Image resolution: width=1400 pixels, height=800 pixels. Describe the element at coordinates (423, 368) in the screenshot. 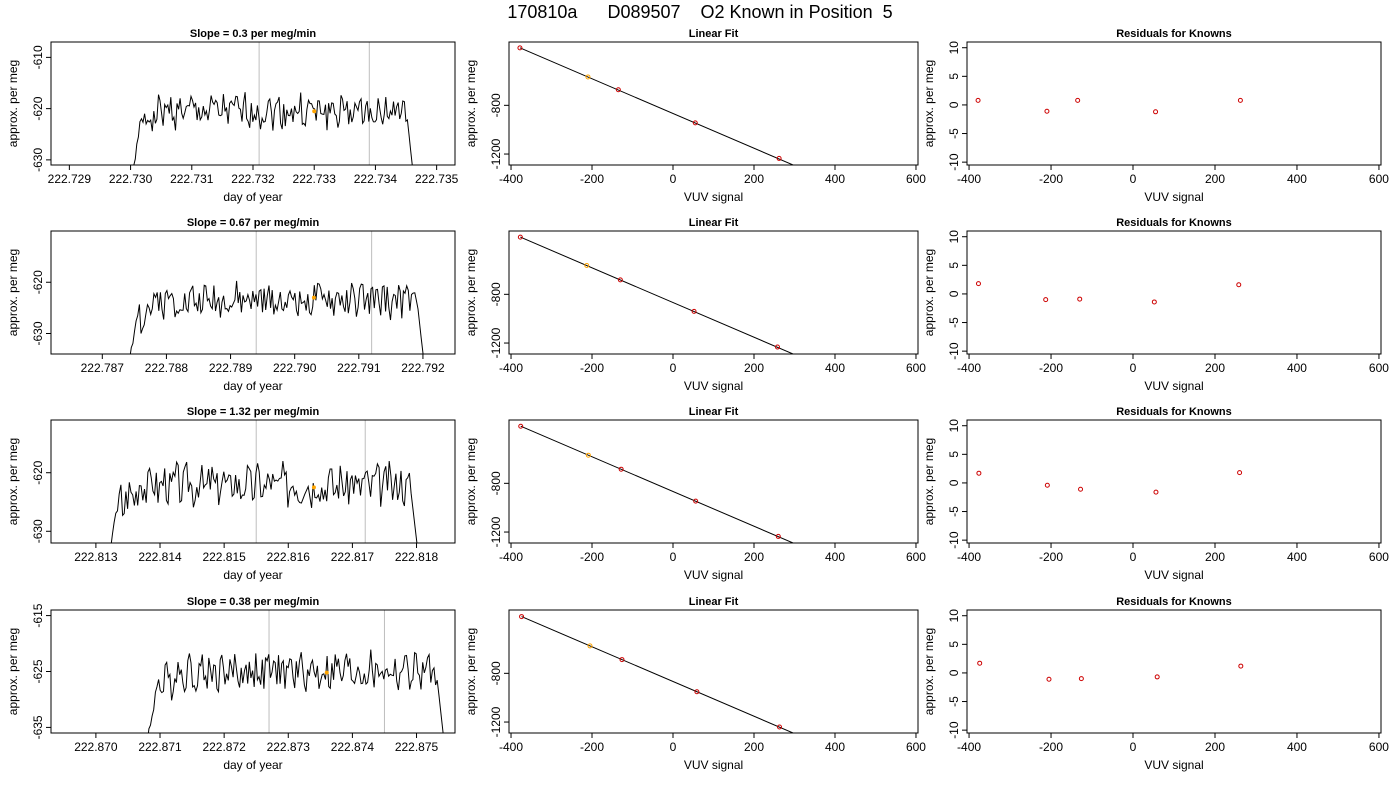

I see `x-tick-label: 222.792` at that location.